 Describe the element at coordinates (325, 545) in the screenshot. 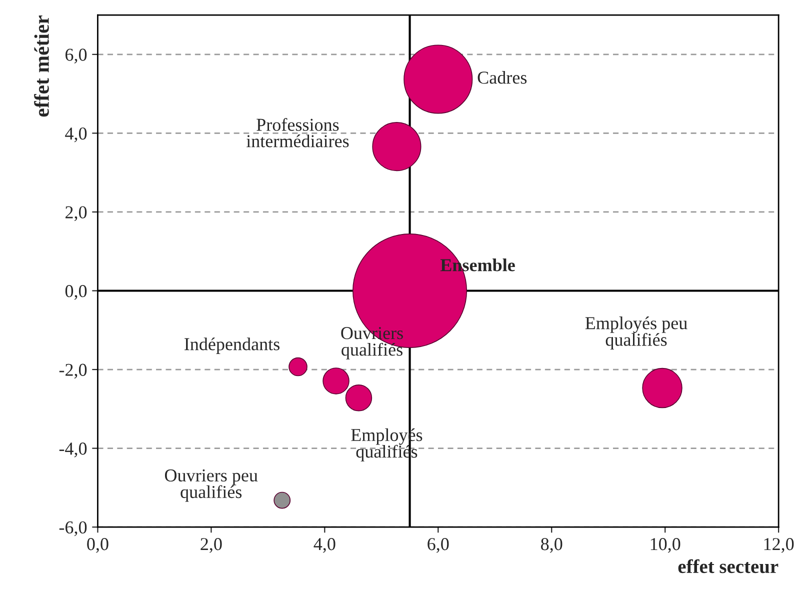

I see `x-tick-label: 4,0` at that location.